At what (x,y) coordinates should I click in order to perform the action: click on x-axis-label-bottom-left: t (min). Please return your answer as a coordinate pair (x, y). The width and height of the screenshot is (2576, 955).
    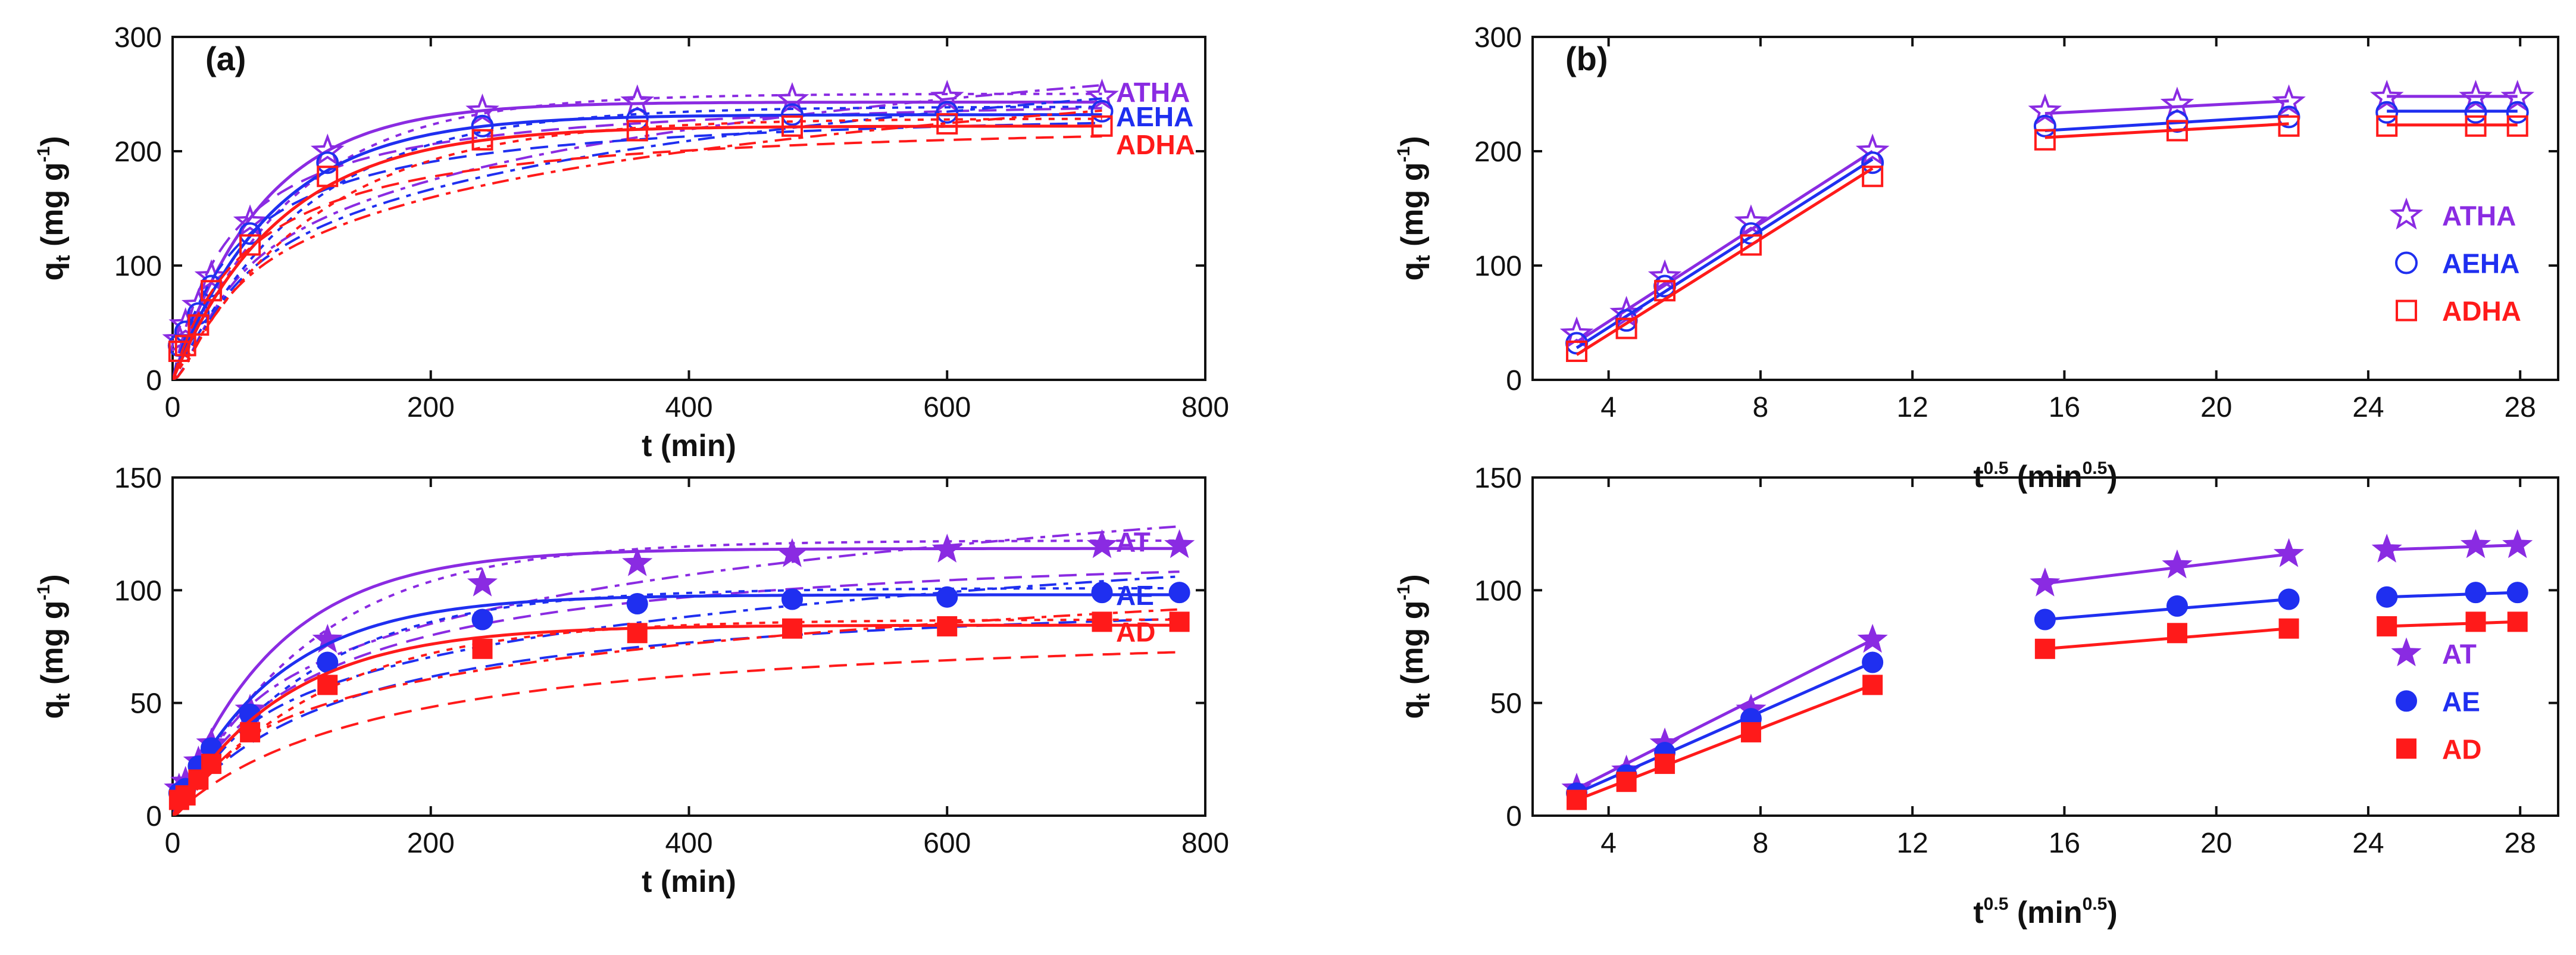
    Looking at the image, I should click on (689, 882).